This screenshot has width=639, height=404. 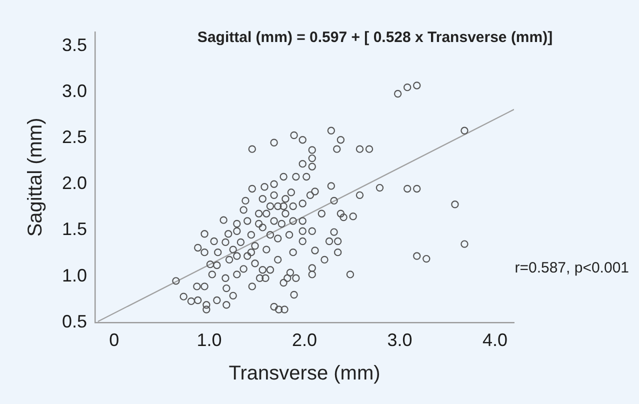 I want to click on y-tick-label: 2.0, so click(x=75, y=183).